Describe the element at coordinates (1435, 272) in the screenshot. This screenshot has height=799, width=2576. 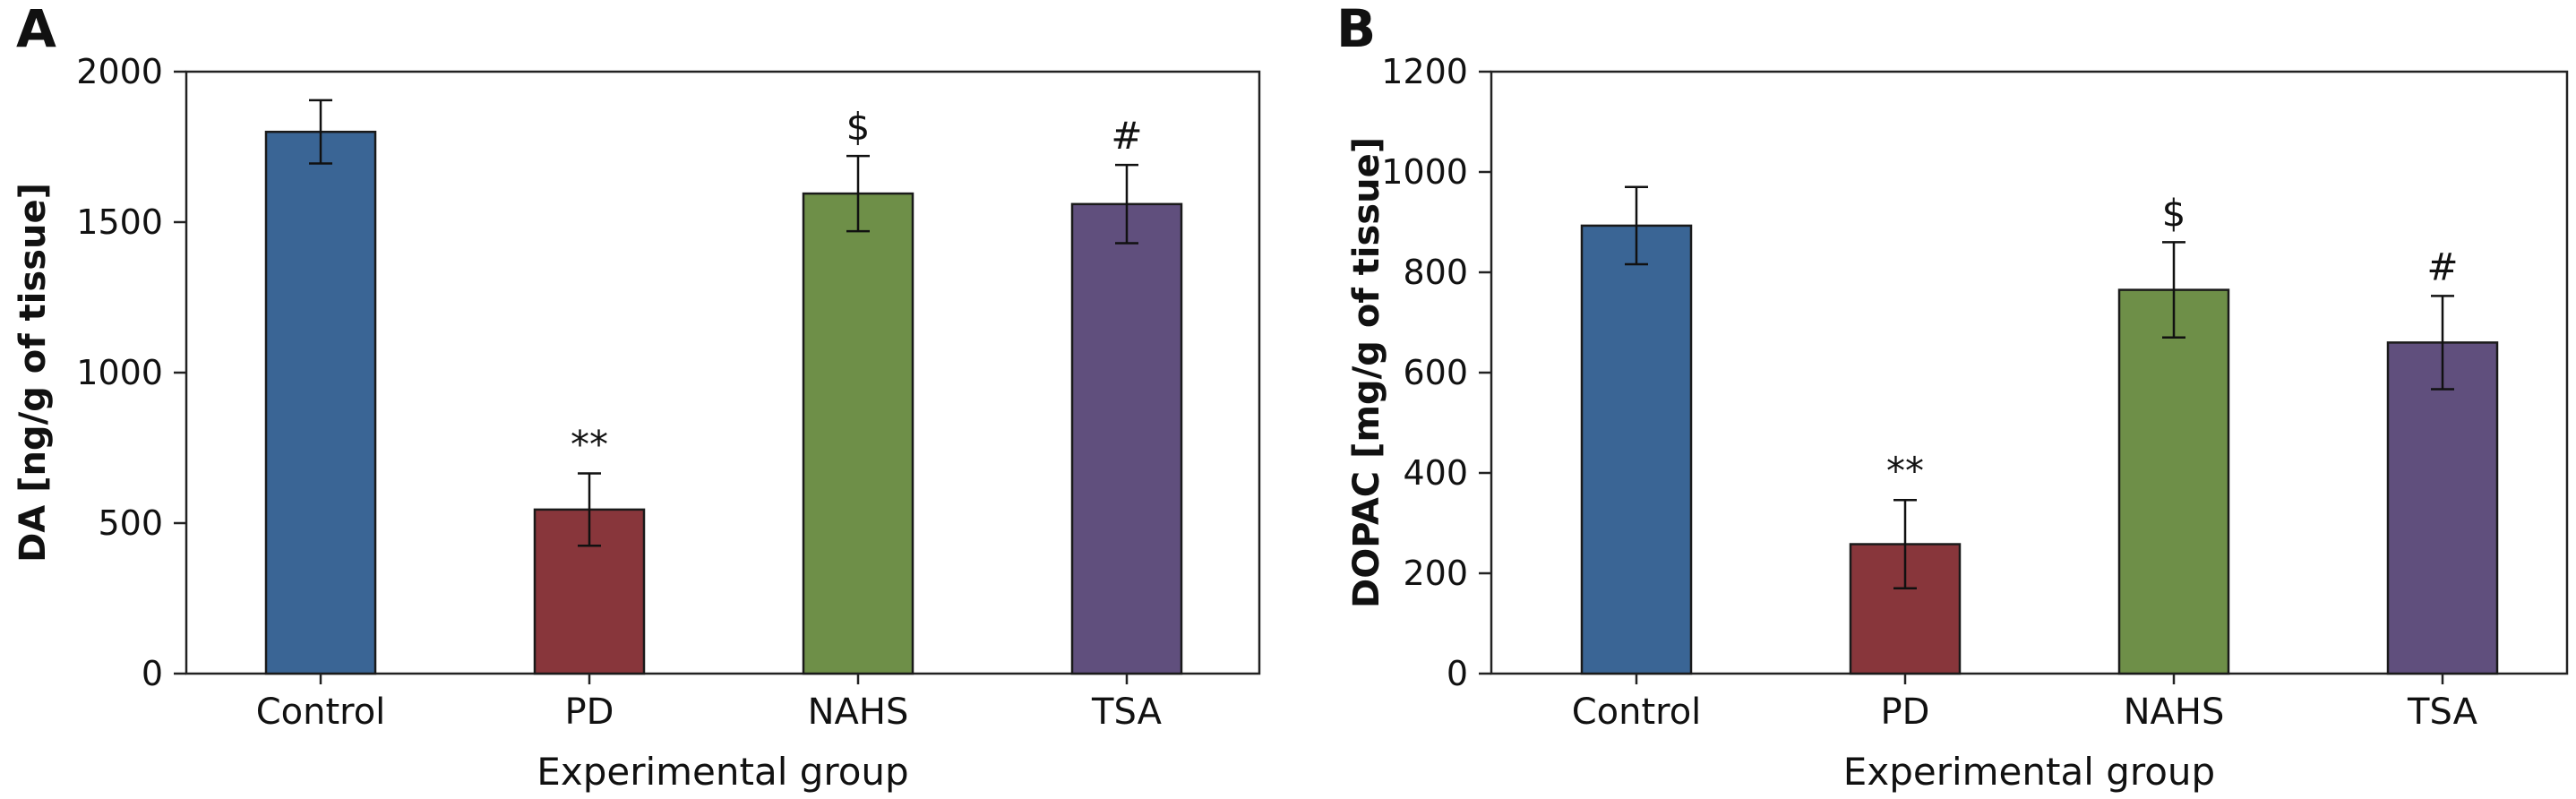
I see `y-tick-label: 800` at that location.